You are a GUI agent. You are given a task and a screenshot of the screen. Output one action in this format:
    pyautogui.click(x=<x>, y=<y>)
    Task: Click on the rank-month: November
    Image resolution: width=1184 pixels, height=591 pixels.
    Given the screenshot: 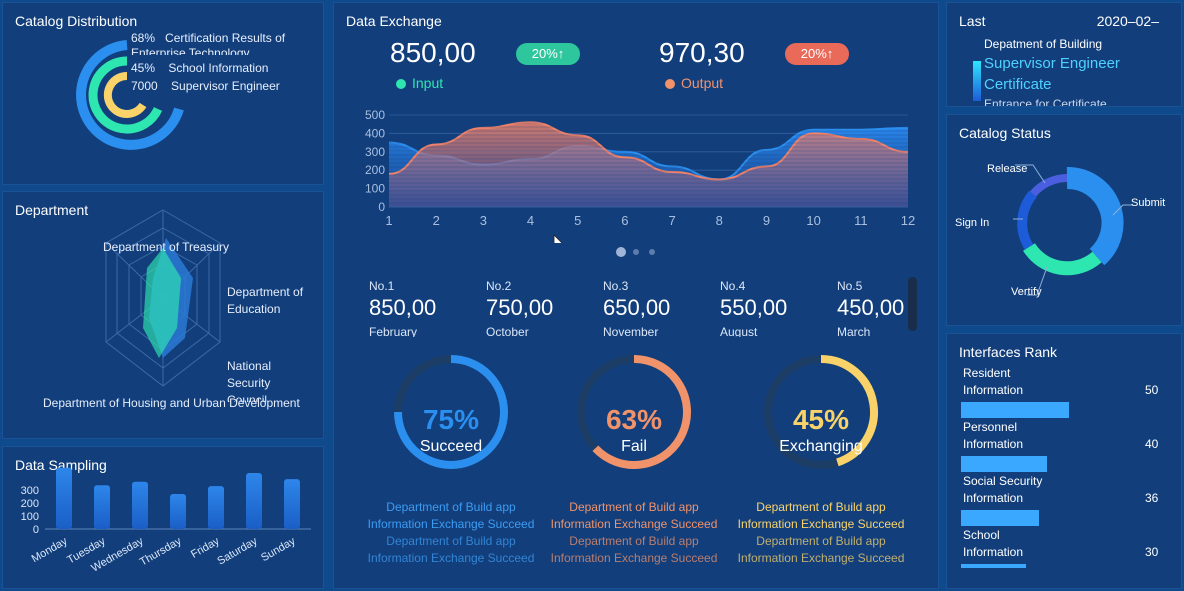 What is the action you would take?
    pyautogui.click(x=631, y=331)
    